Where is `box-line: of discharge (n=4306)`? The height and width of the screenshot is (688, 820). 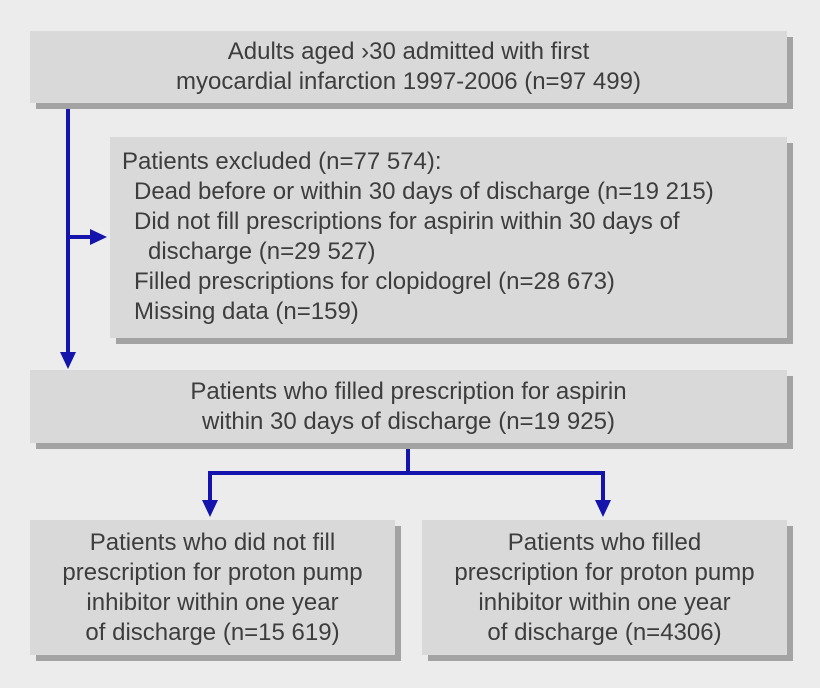 box-line: of discharge (n=4306) is located at coordinates (604, 632).